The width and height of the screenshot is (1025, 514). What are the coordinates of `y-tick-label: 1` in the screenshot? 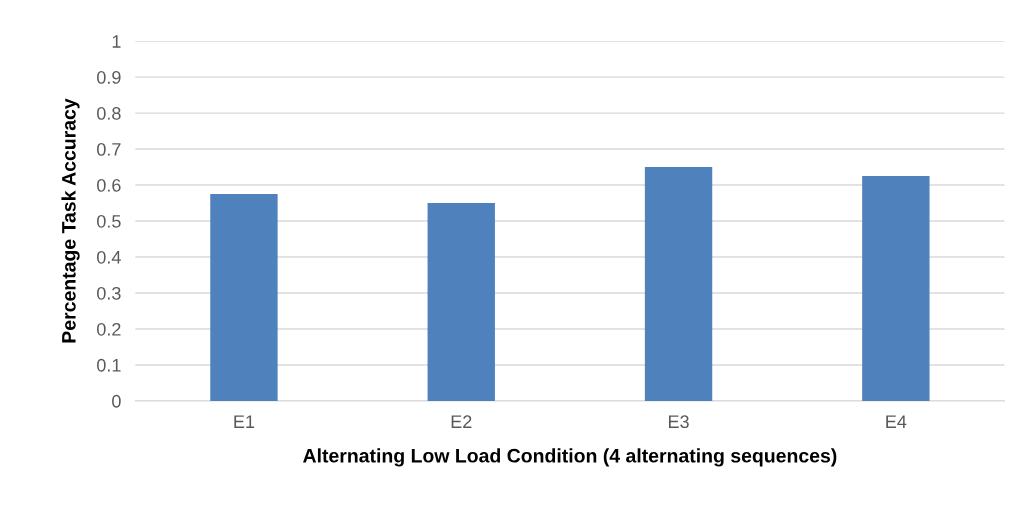 It's located at (116, 41).